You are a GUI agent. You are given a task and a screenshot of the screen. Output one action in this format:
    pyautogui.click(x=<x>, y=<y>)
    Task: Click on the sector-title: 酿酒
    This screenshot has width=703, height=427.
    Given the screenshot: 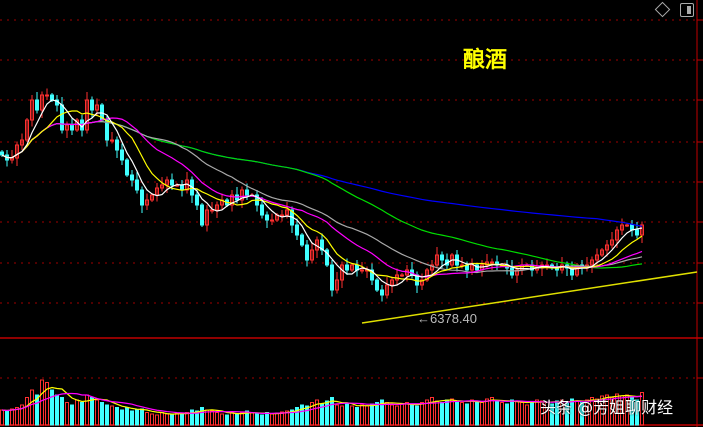 What is the action you would take?
    pyautogui.click(x=485, y=60)
    